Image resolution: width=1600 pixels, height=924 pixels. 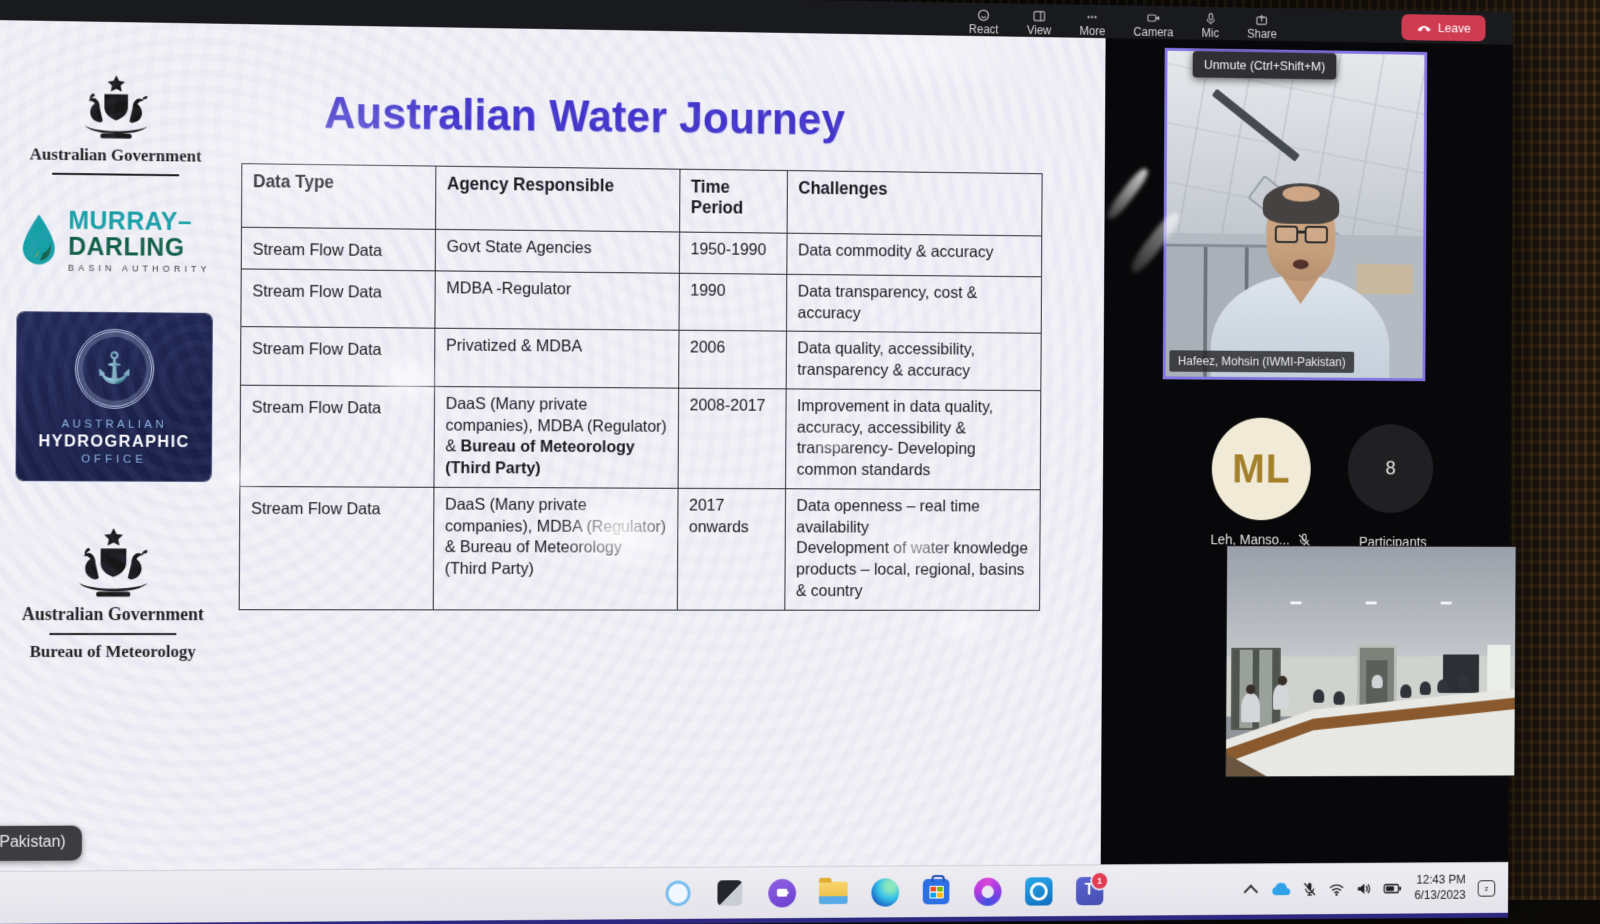 I want to click on participant-avatar: ML, so click(x=1261, y=468).